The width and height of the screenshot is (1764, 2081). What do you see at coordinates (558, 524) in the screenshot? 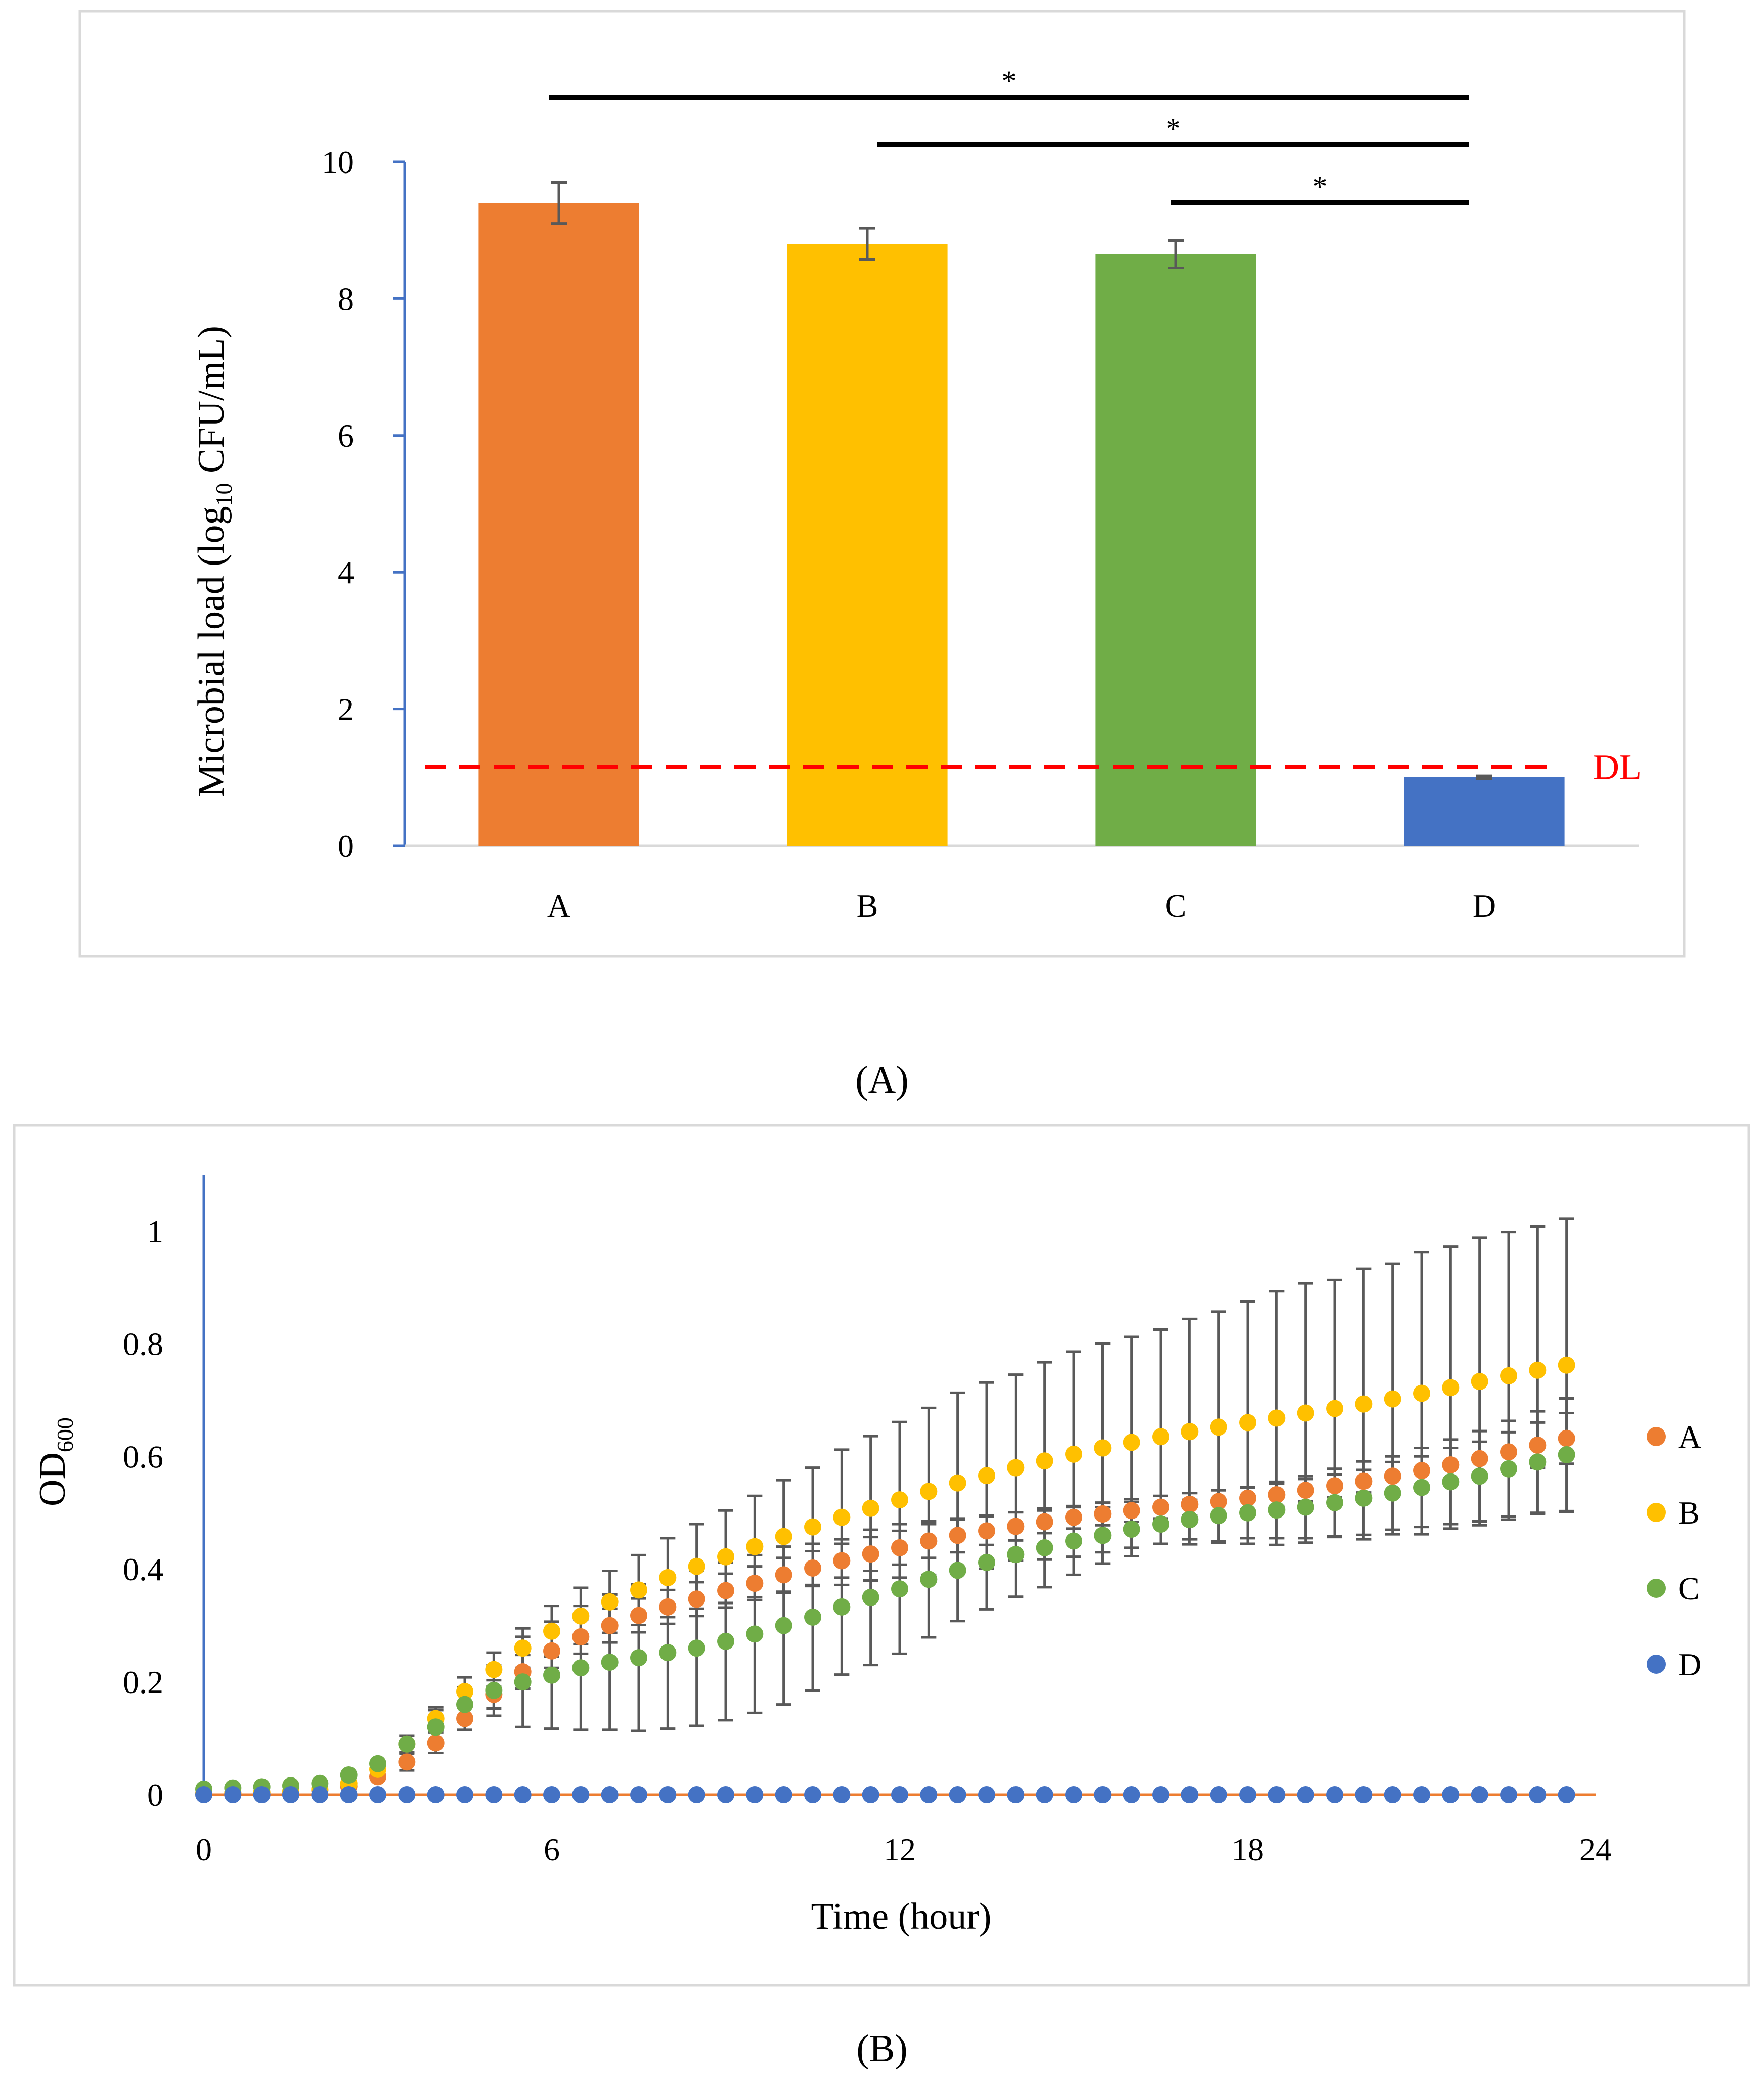
I see `panel-a-bar-a` at bounding box center [558, 524].